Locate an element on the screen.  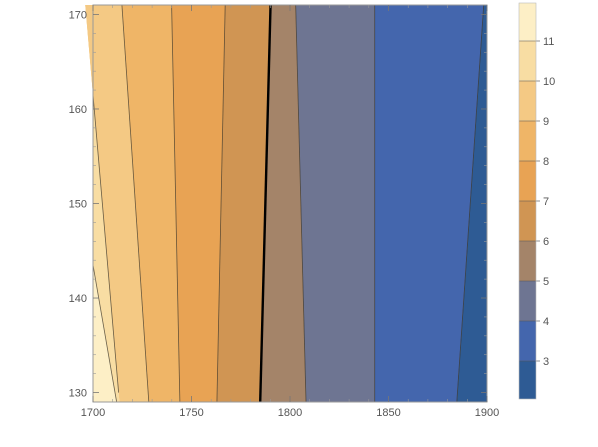
y-tick-label: 160 is located at coordinates (78, 110).